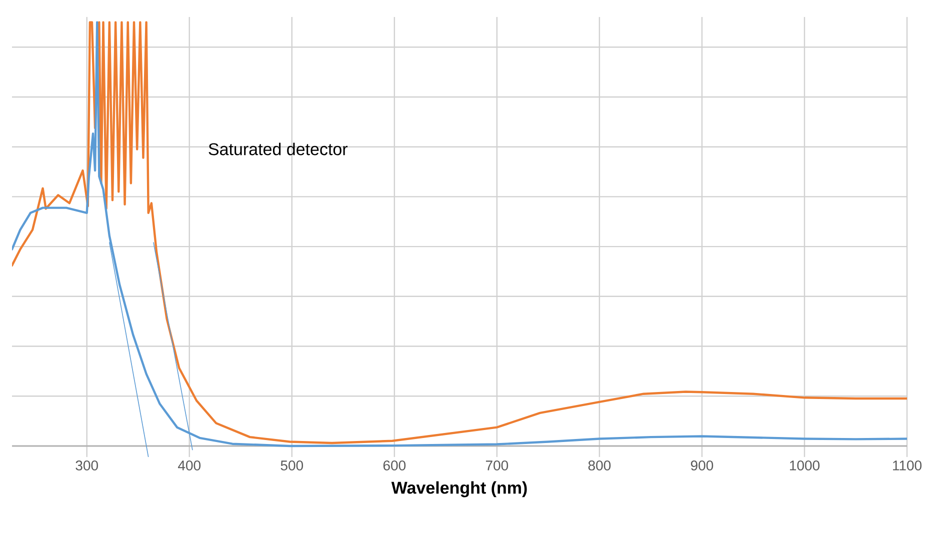 The height and width of the screenshot is (548, 944). What do you see at coordinates (497, 465) in the screenshot?
I see `x-tick-label: 700` at bounding box center [497, 465].